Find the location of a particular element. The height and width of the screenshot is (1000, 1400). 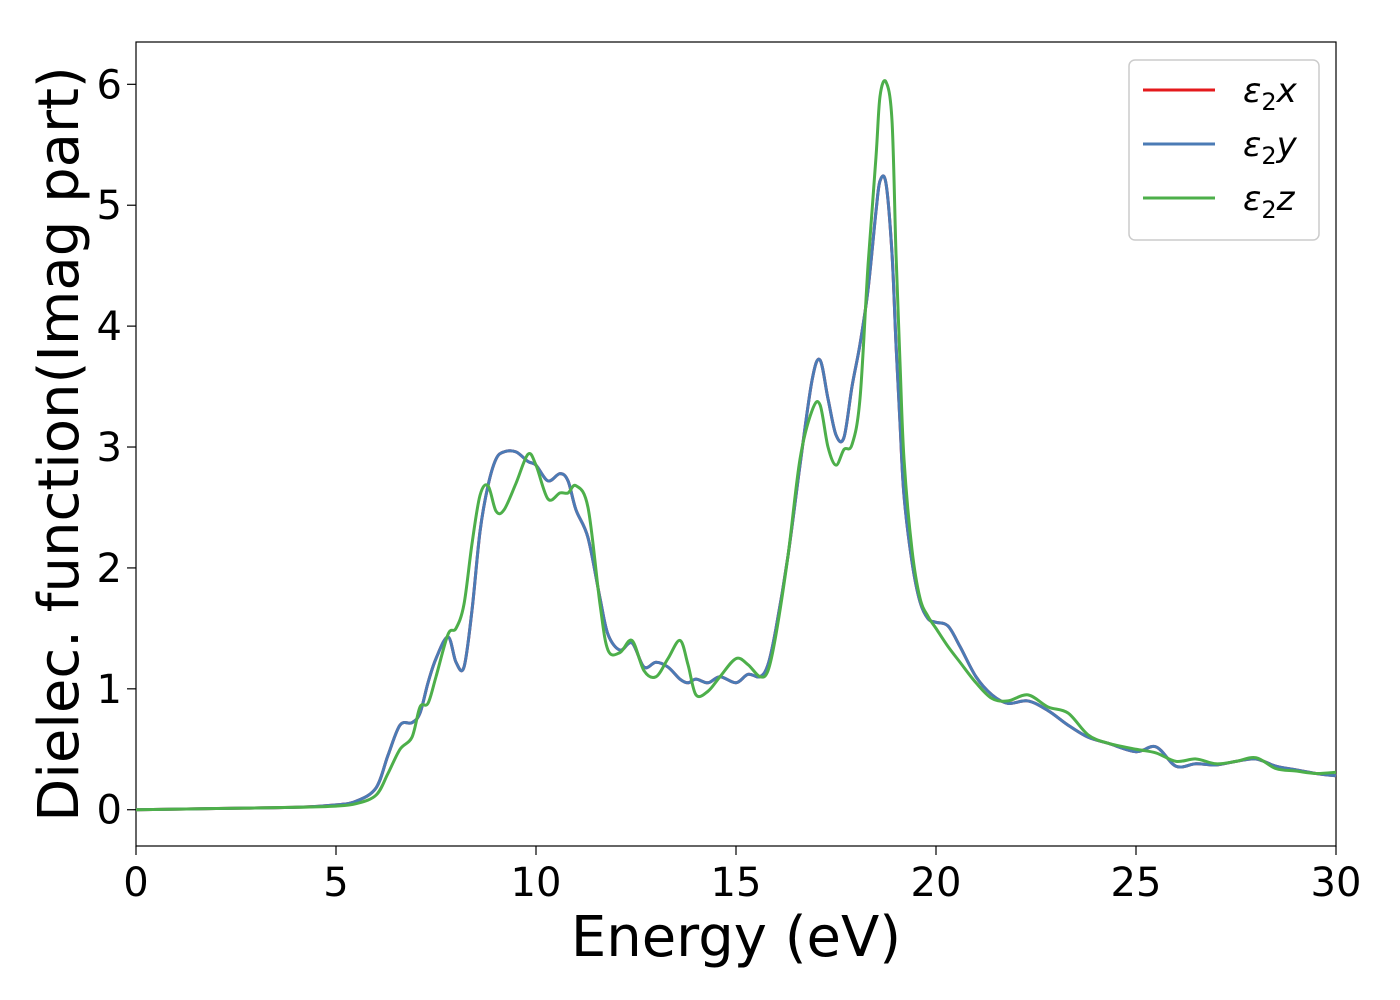

legend-label-3: ε2z is located at coordinates (1269, 201).